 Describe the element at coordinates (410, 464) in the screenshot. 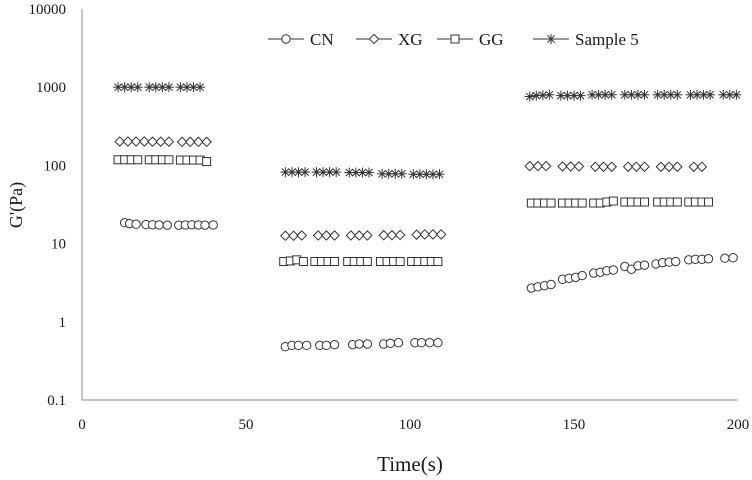

I see `x-axis-title: Time(s)` at that location.